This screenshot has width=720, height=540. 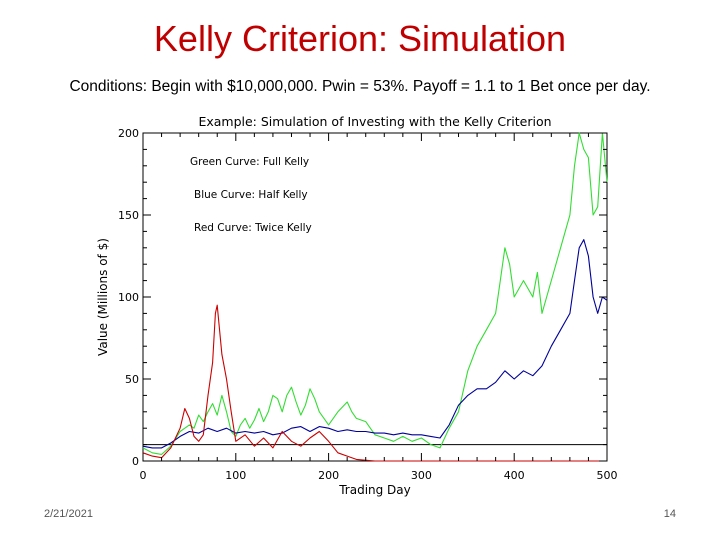 What do you see at coordinates (421, 475) in the screenshot?
I see `x-tick-label: 300` at bounding box center [421, 475].